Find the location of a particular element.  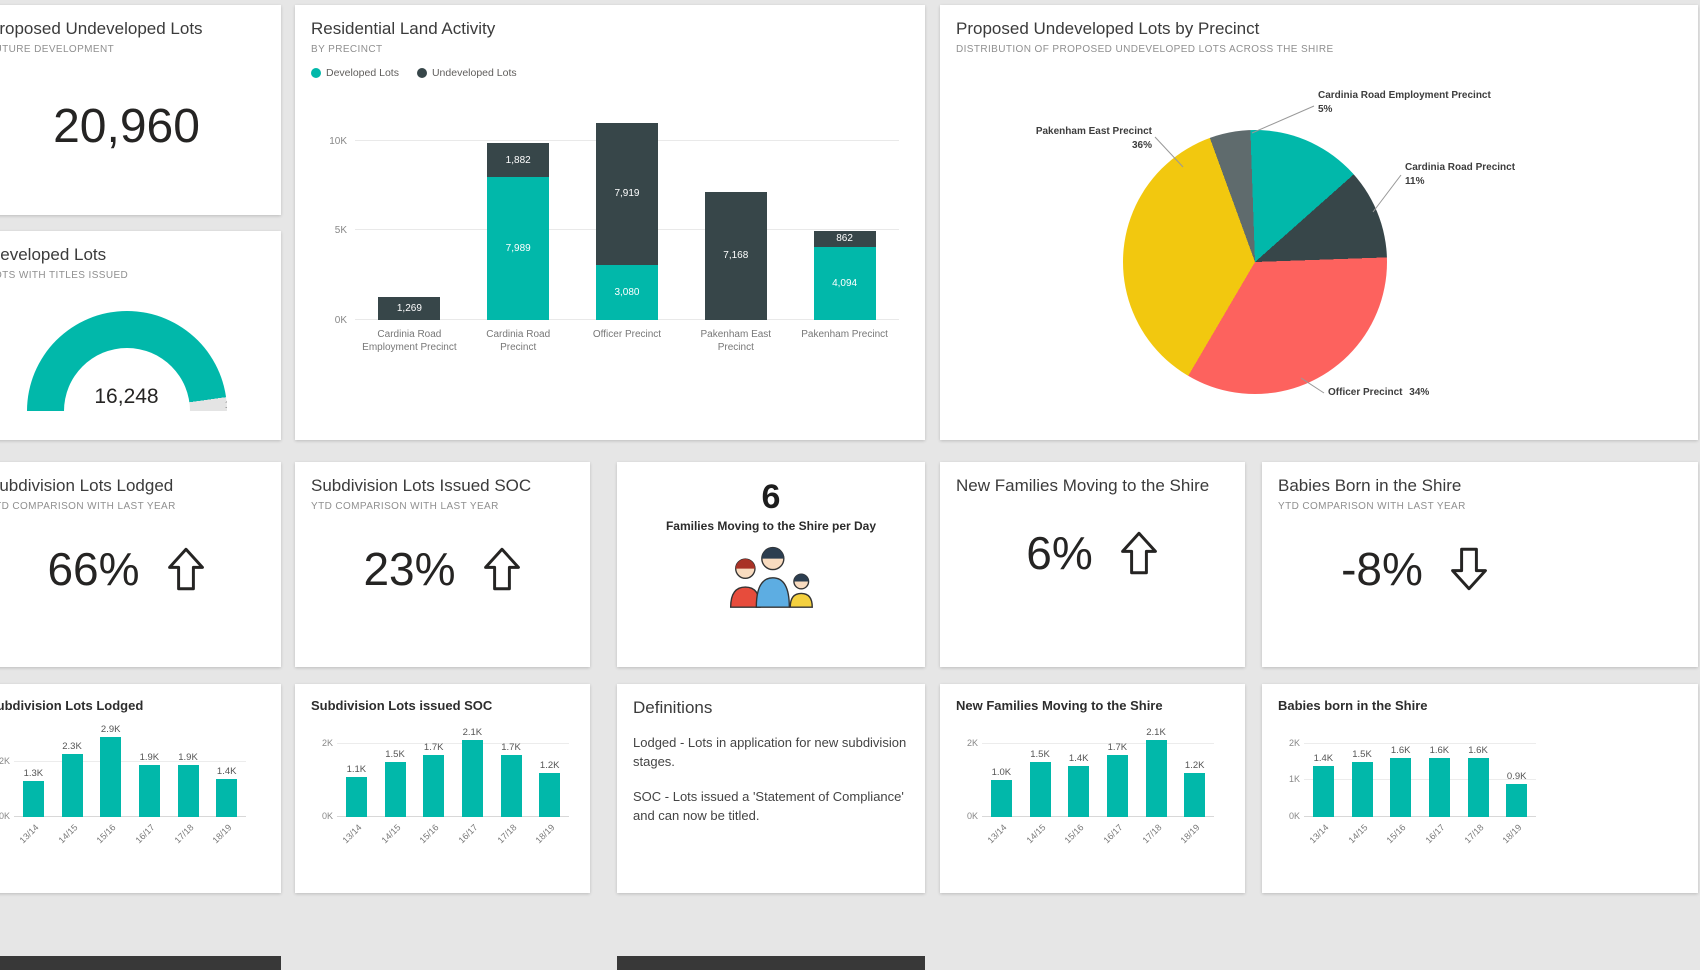

bar-chart: 0K 2K 1.1K 1.5K 1.7K 2.1K 1.7K 1.2K is located at coordinates (445, 774).